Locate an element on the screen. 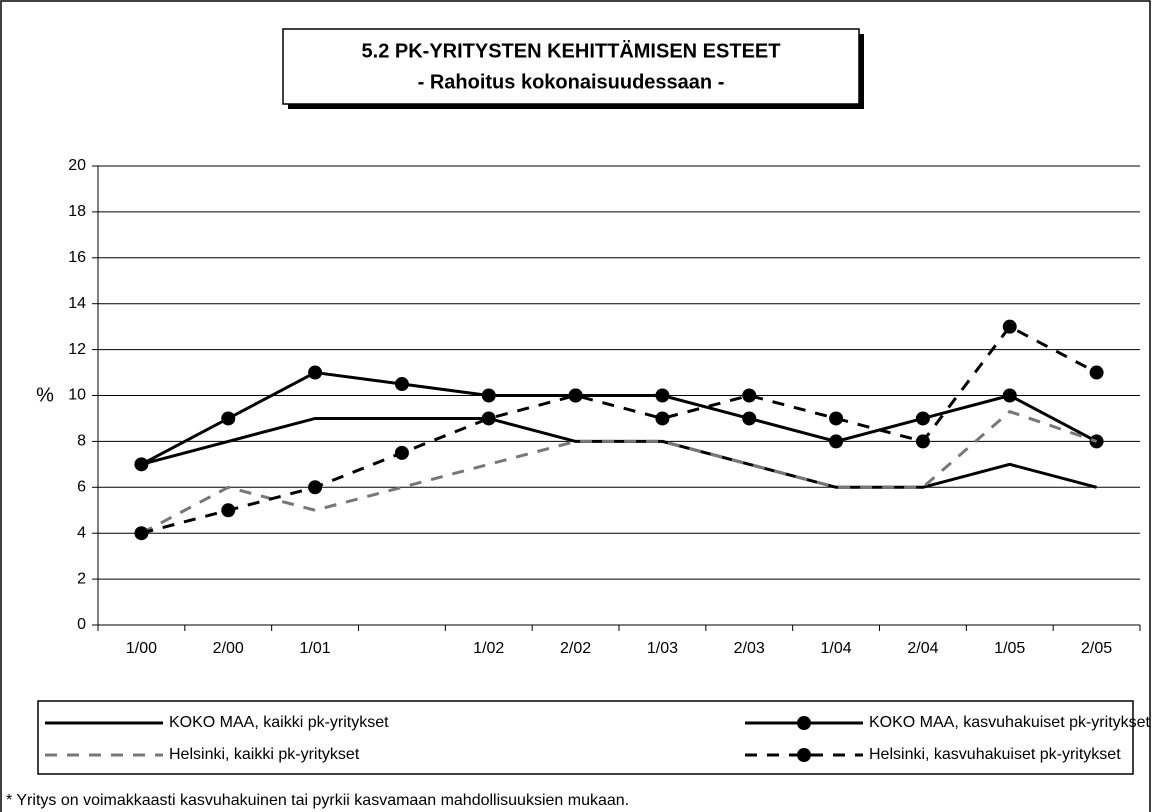 This screenshot has width=1152, height=812. x-tick-label: 2/00 is located at coordinates (228, 648).